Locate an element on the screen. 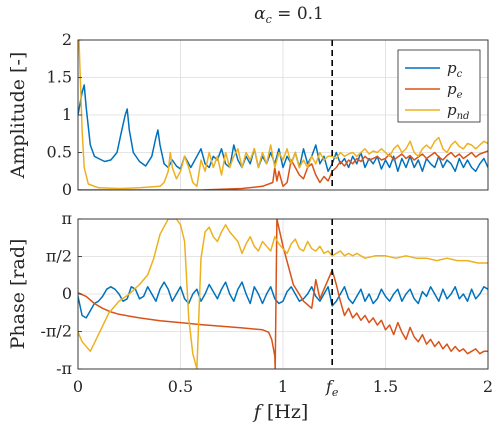 This screenshot has width=501, height=429. legend-label-pe: pe is located at coordinates (455, 90).